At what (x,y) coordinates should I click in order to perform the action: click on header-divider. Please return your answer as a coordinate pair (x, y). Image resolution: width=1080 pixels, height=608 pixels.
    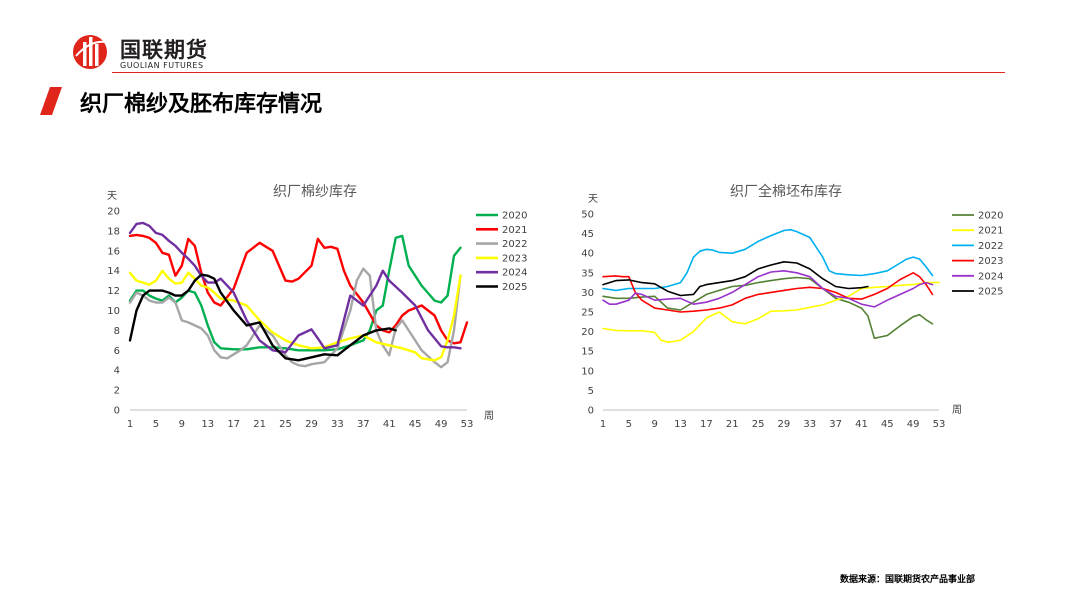
    Looking at the image, I should click on (558, 72).